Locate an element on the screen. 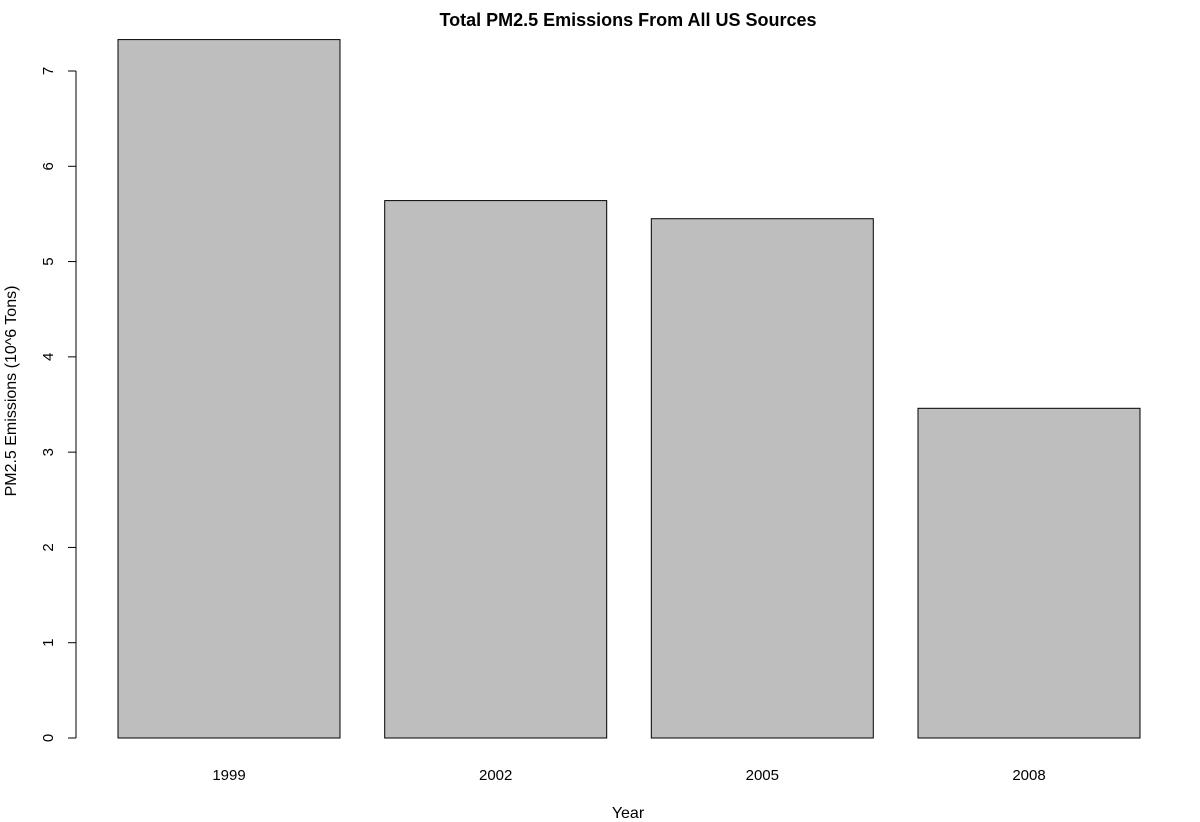  y-tick-label: 1 is located at coordinates (48, 643).